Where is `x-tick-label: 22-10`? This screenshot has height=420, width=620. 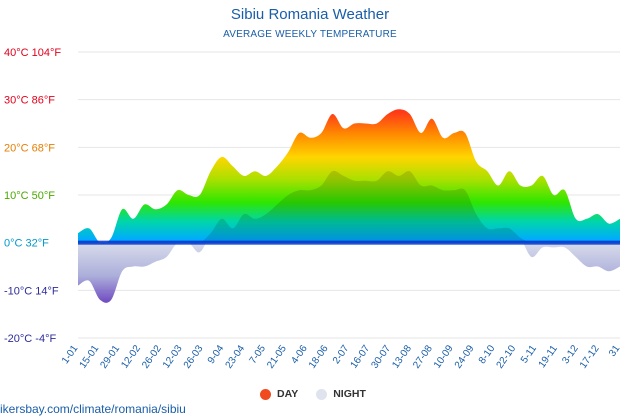
x-tick-label: 22-10 is located at coordinates (507, 357).